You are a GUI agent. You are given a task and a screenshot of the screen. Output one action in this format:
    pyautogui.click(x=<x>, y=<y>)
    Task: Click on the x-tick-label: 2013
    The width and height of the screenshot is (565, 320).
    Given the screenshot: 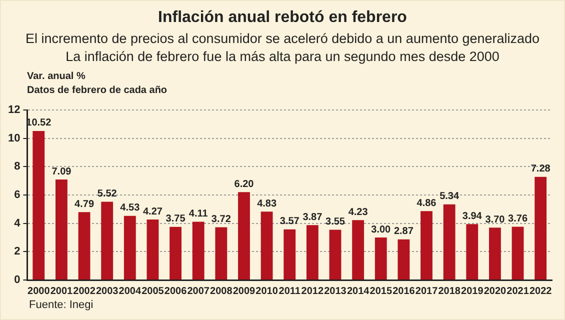 What is the action you would take?
    pyautogui.click(x=335, y=291)
    